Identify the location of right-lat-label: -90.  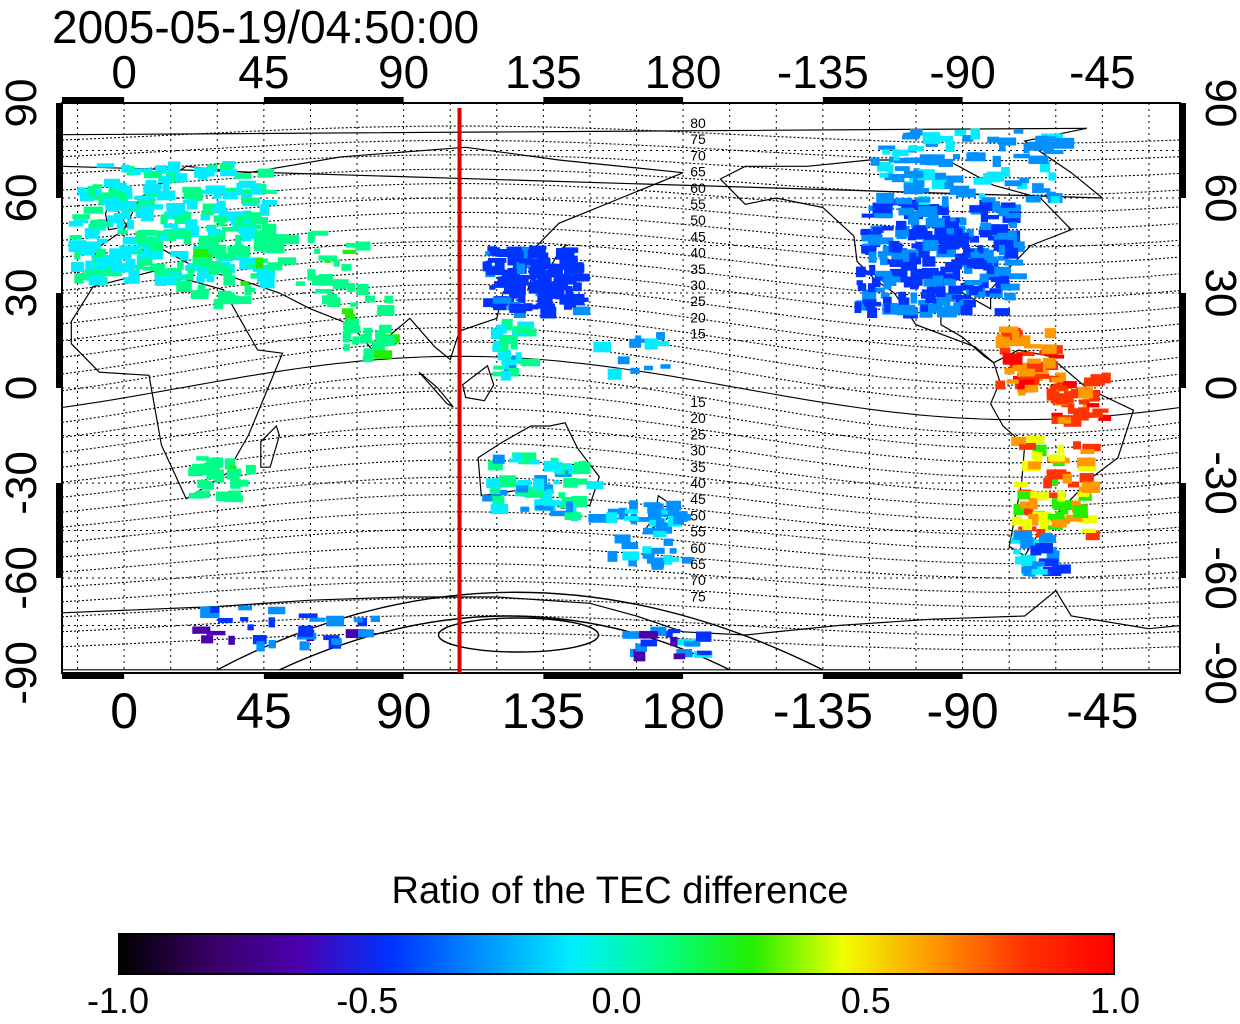
(1218, 673).